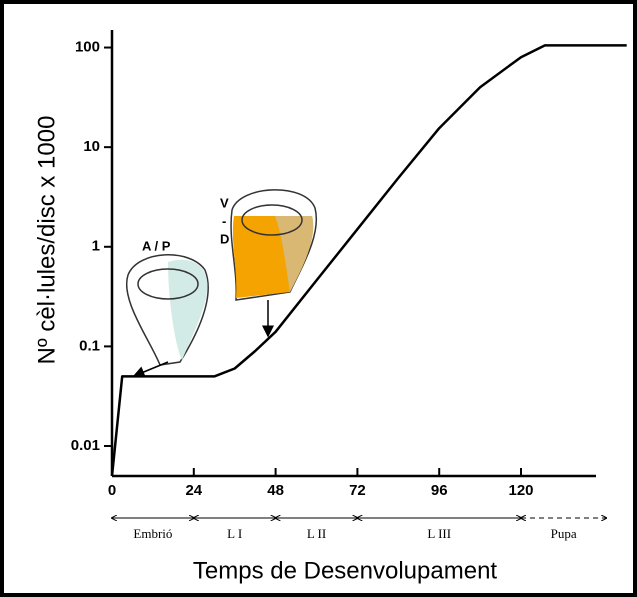 Image resolution: width=637 pixels, height=597 pixels. Describe the element at coordinates (152, 533) in the screenshot. I see `stage-label: Embrió` at that location.